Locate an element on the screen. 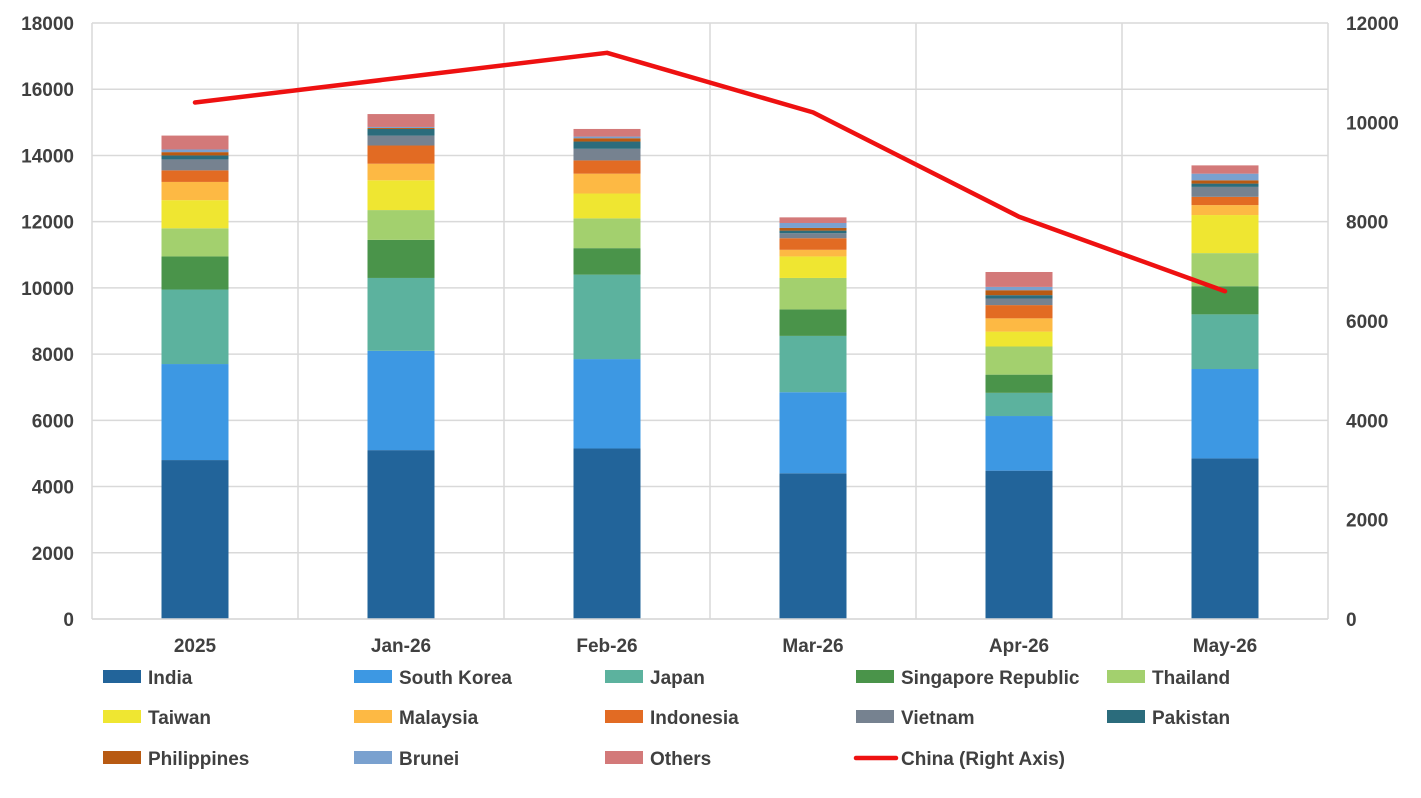 The height and width of the screenshot is (798, 1421). bar-others-2025 is located at coordinates (195, 142).